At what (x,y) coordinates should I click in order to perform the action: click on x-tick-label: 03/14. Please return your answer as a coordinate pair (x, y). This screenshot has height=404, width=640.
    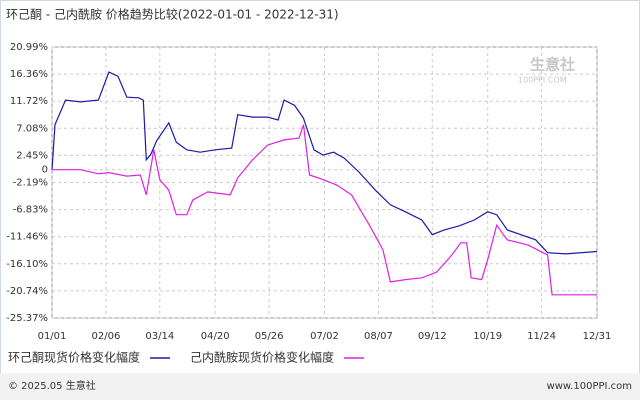
    Looking at the image, I should click on (159, 336).